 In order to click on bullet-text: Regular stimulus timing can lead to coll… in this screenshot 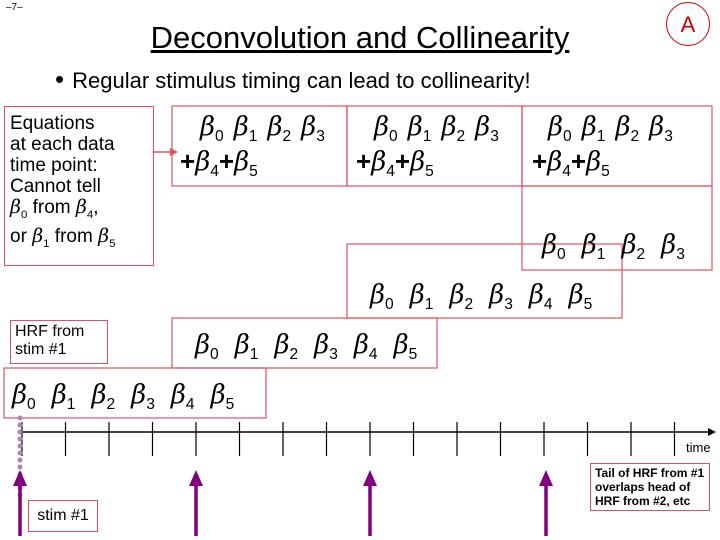, I will do `click(301, 80)`.